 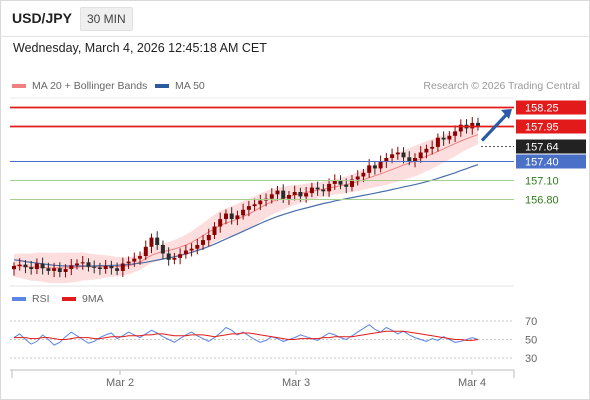 I want to click on level-tag-pivot, so click(x=551, y=161).